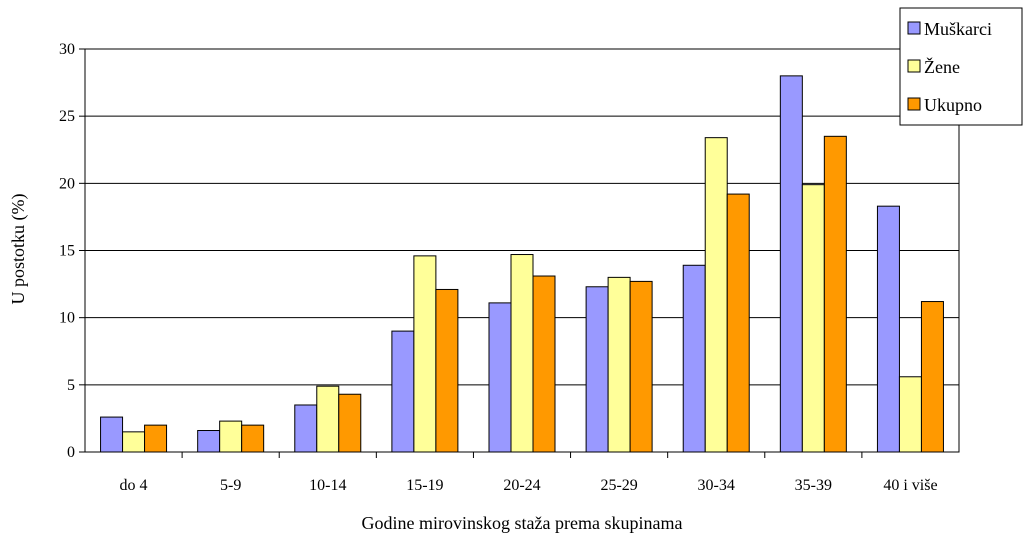  Describe the element at coordinates (522, 523) in the screenshot. I see `x-axis-label: Godine mirovinskog staža prema skupinama` at that location.